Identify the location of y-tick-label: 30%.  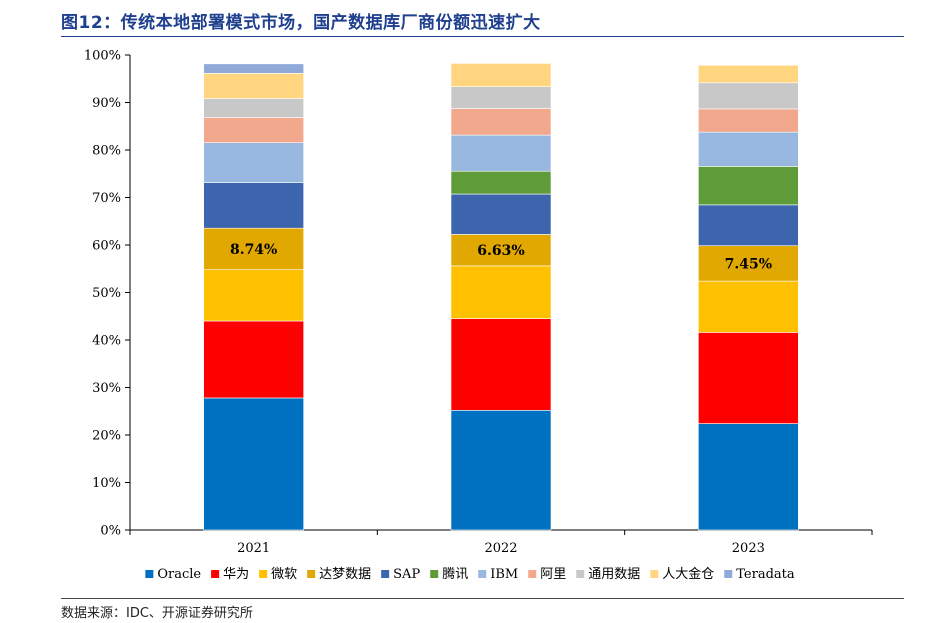
(106, 388).